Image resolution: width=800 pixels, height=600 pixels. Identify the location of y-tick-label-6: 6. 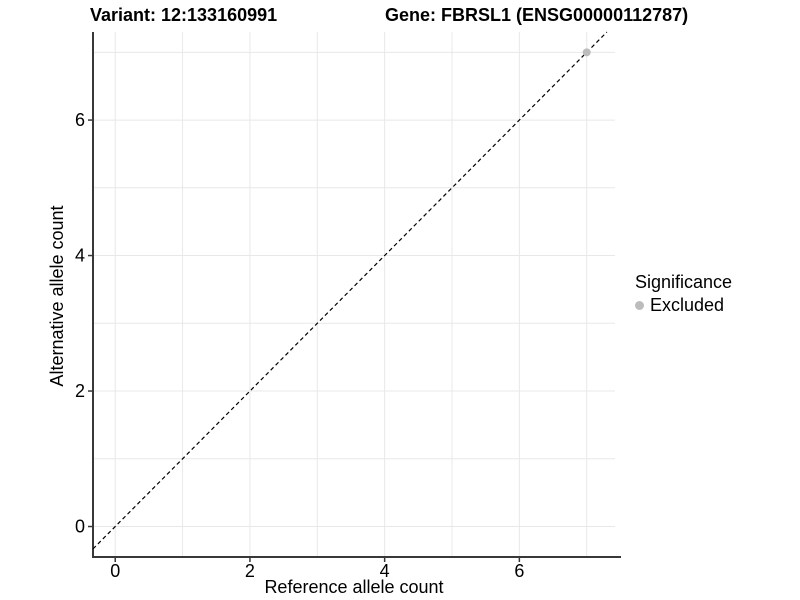
(80, 120).